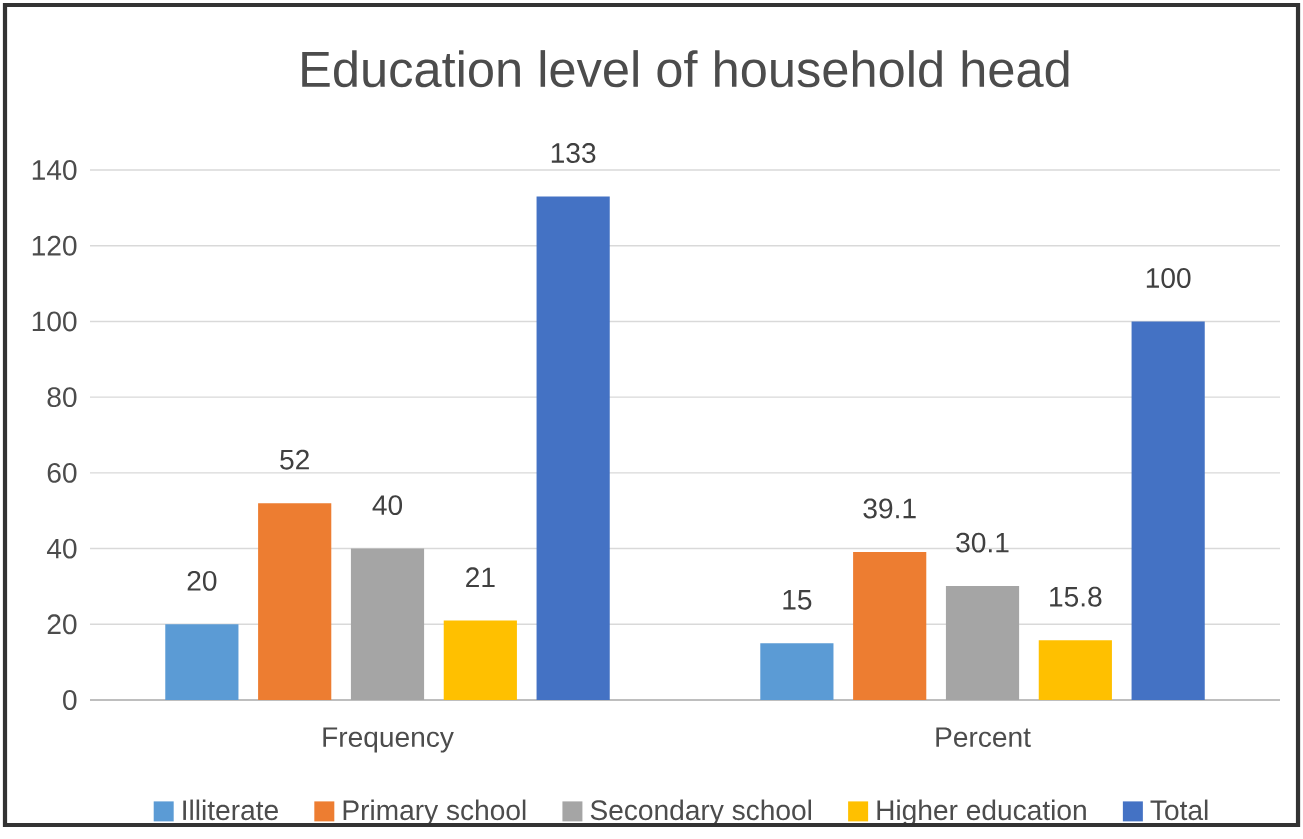 The height and width of the screenshot is (839, 1303). I want to click on y-tick-label: 40, so click(61, 548).